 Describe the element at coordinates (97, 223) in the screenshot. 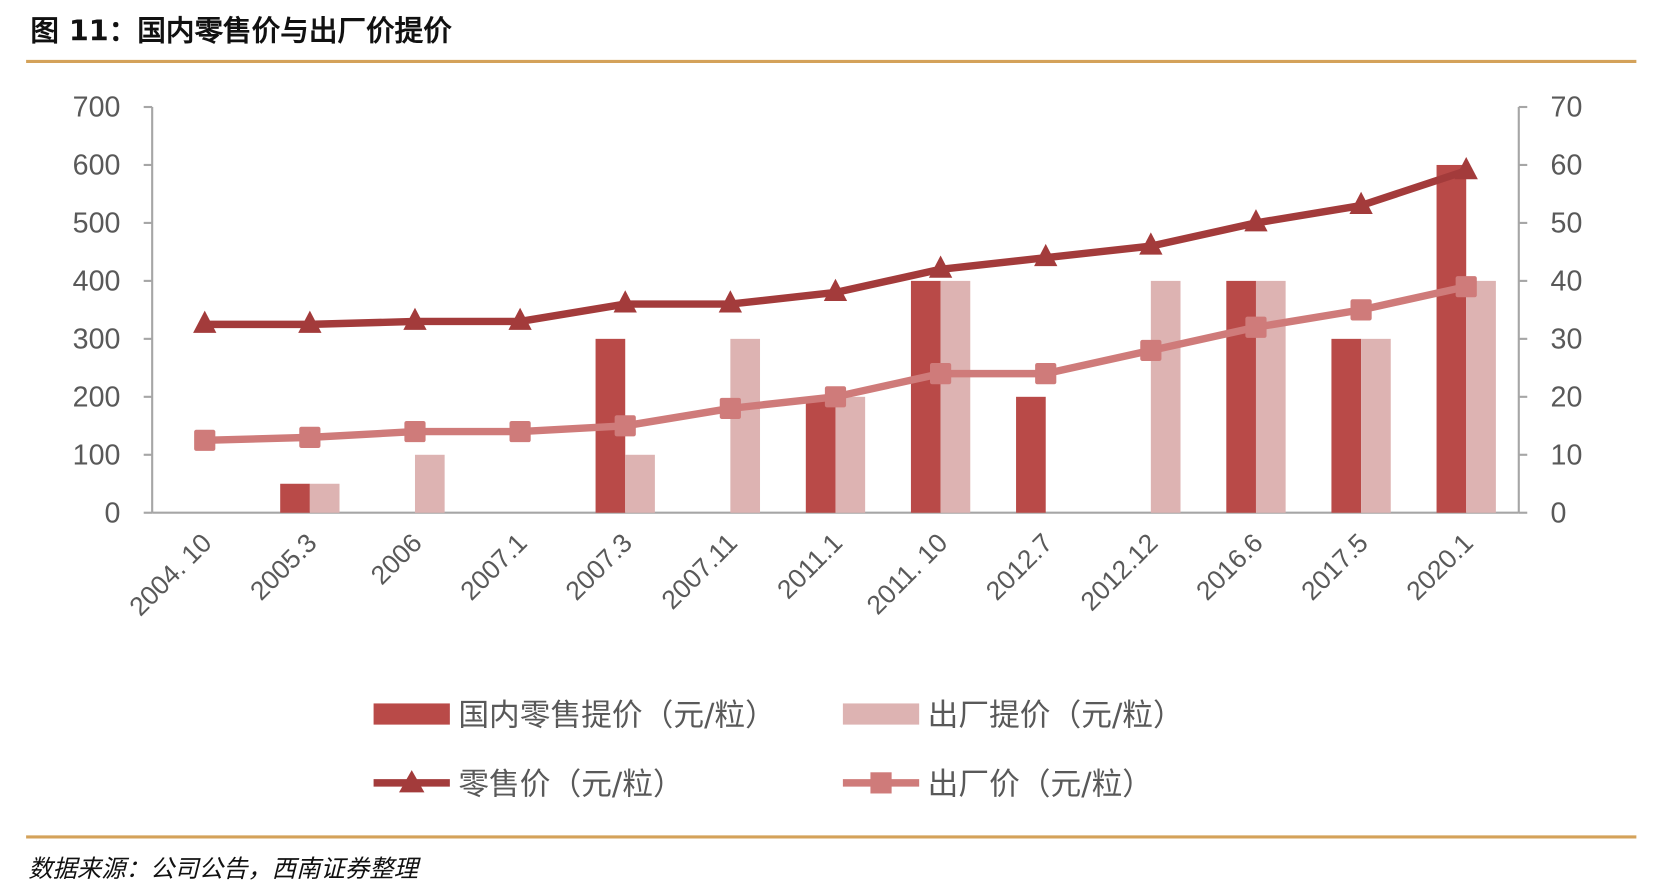

I see `left-tick-label: 500` at that location.